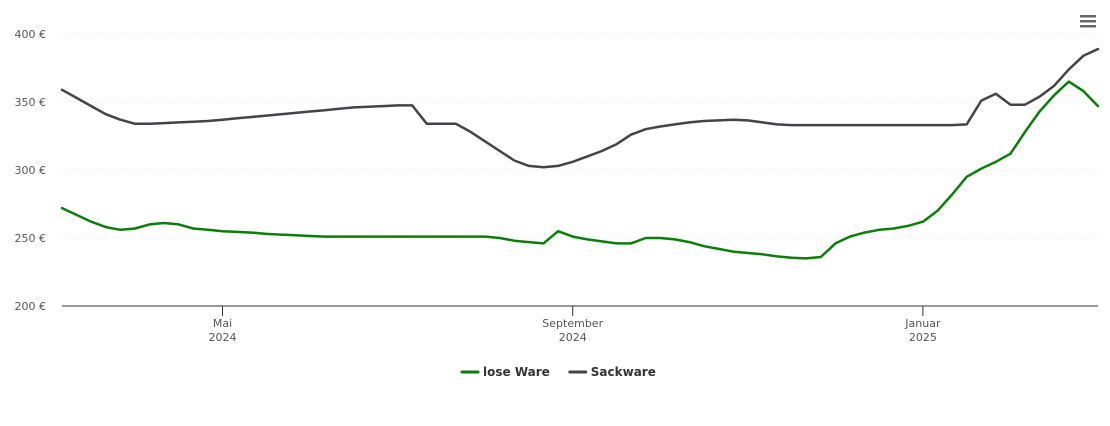 The height and width of the screenshot is (426, 1110). What do you see at coordinates (558, 372) in the screenshot?
I see `legend: lose Ware Sackware` at bounding box center [558, 372].